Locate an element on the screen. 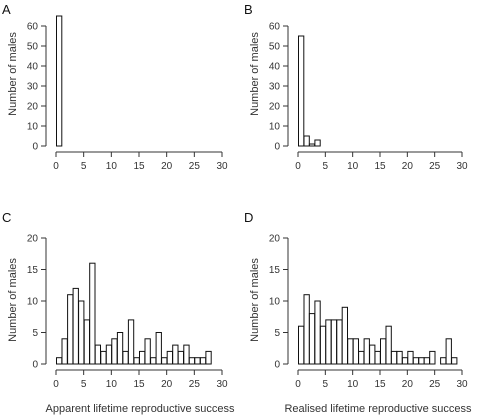  panel-d-xtick-label-15: 15 is located at coordinates (380, 384).